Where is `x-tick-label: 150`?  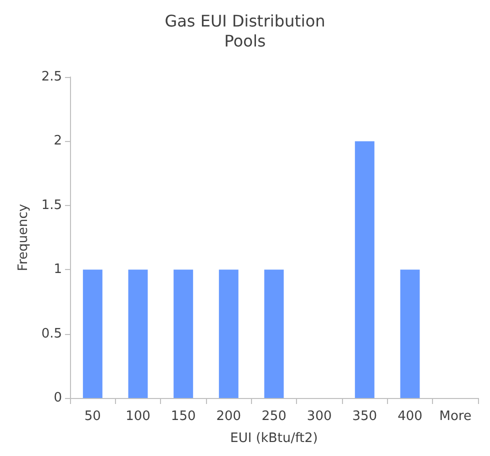 x-tick-label: 150 is located at coordinates (183, 416).